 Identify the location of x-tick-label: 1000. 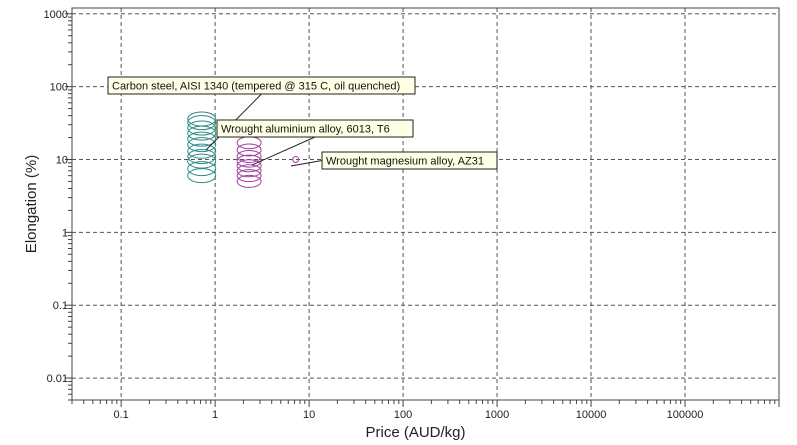
(497, 415).